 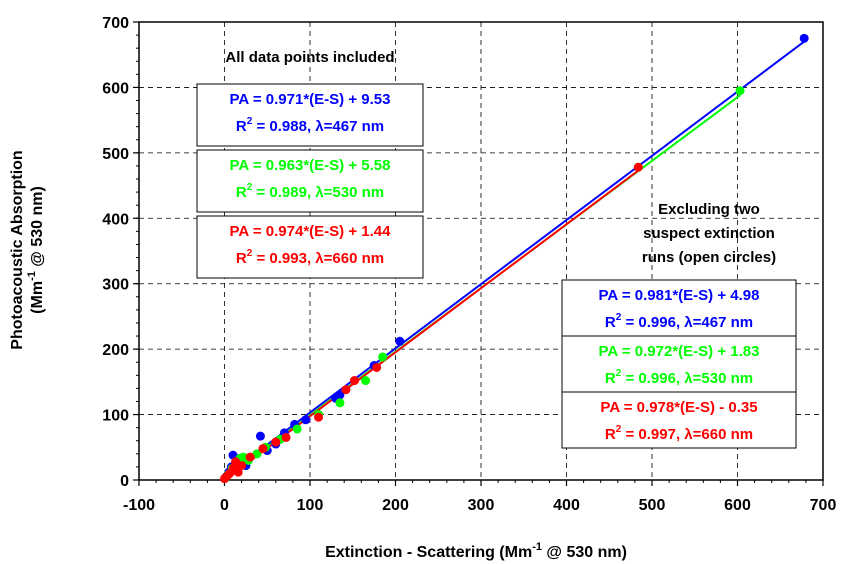 What do you see at coordinates (283, 258) in the screenshot?
I see `r2-value: = 0.993,` at bounding box center [283, 258].